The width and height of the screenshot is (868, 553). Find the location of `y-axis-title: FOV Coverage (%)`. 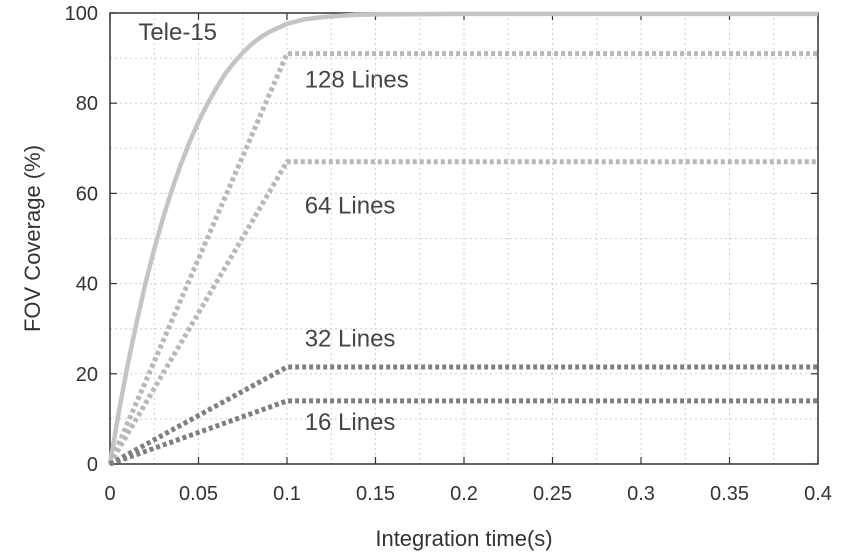

y-axis-title: FOV Coverage (%) is located at coordinates (32, 238).